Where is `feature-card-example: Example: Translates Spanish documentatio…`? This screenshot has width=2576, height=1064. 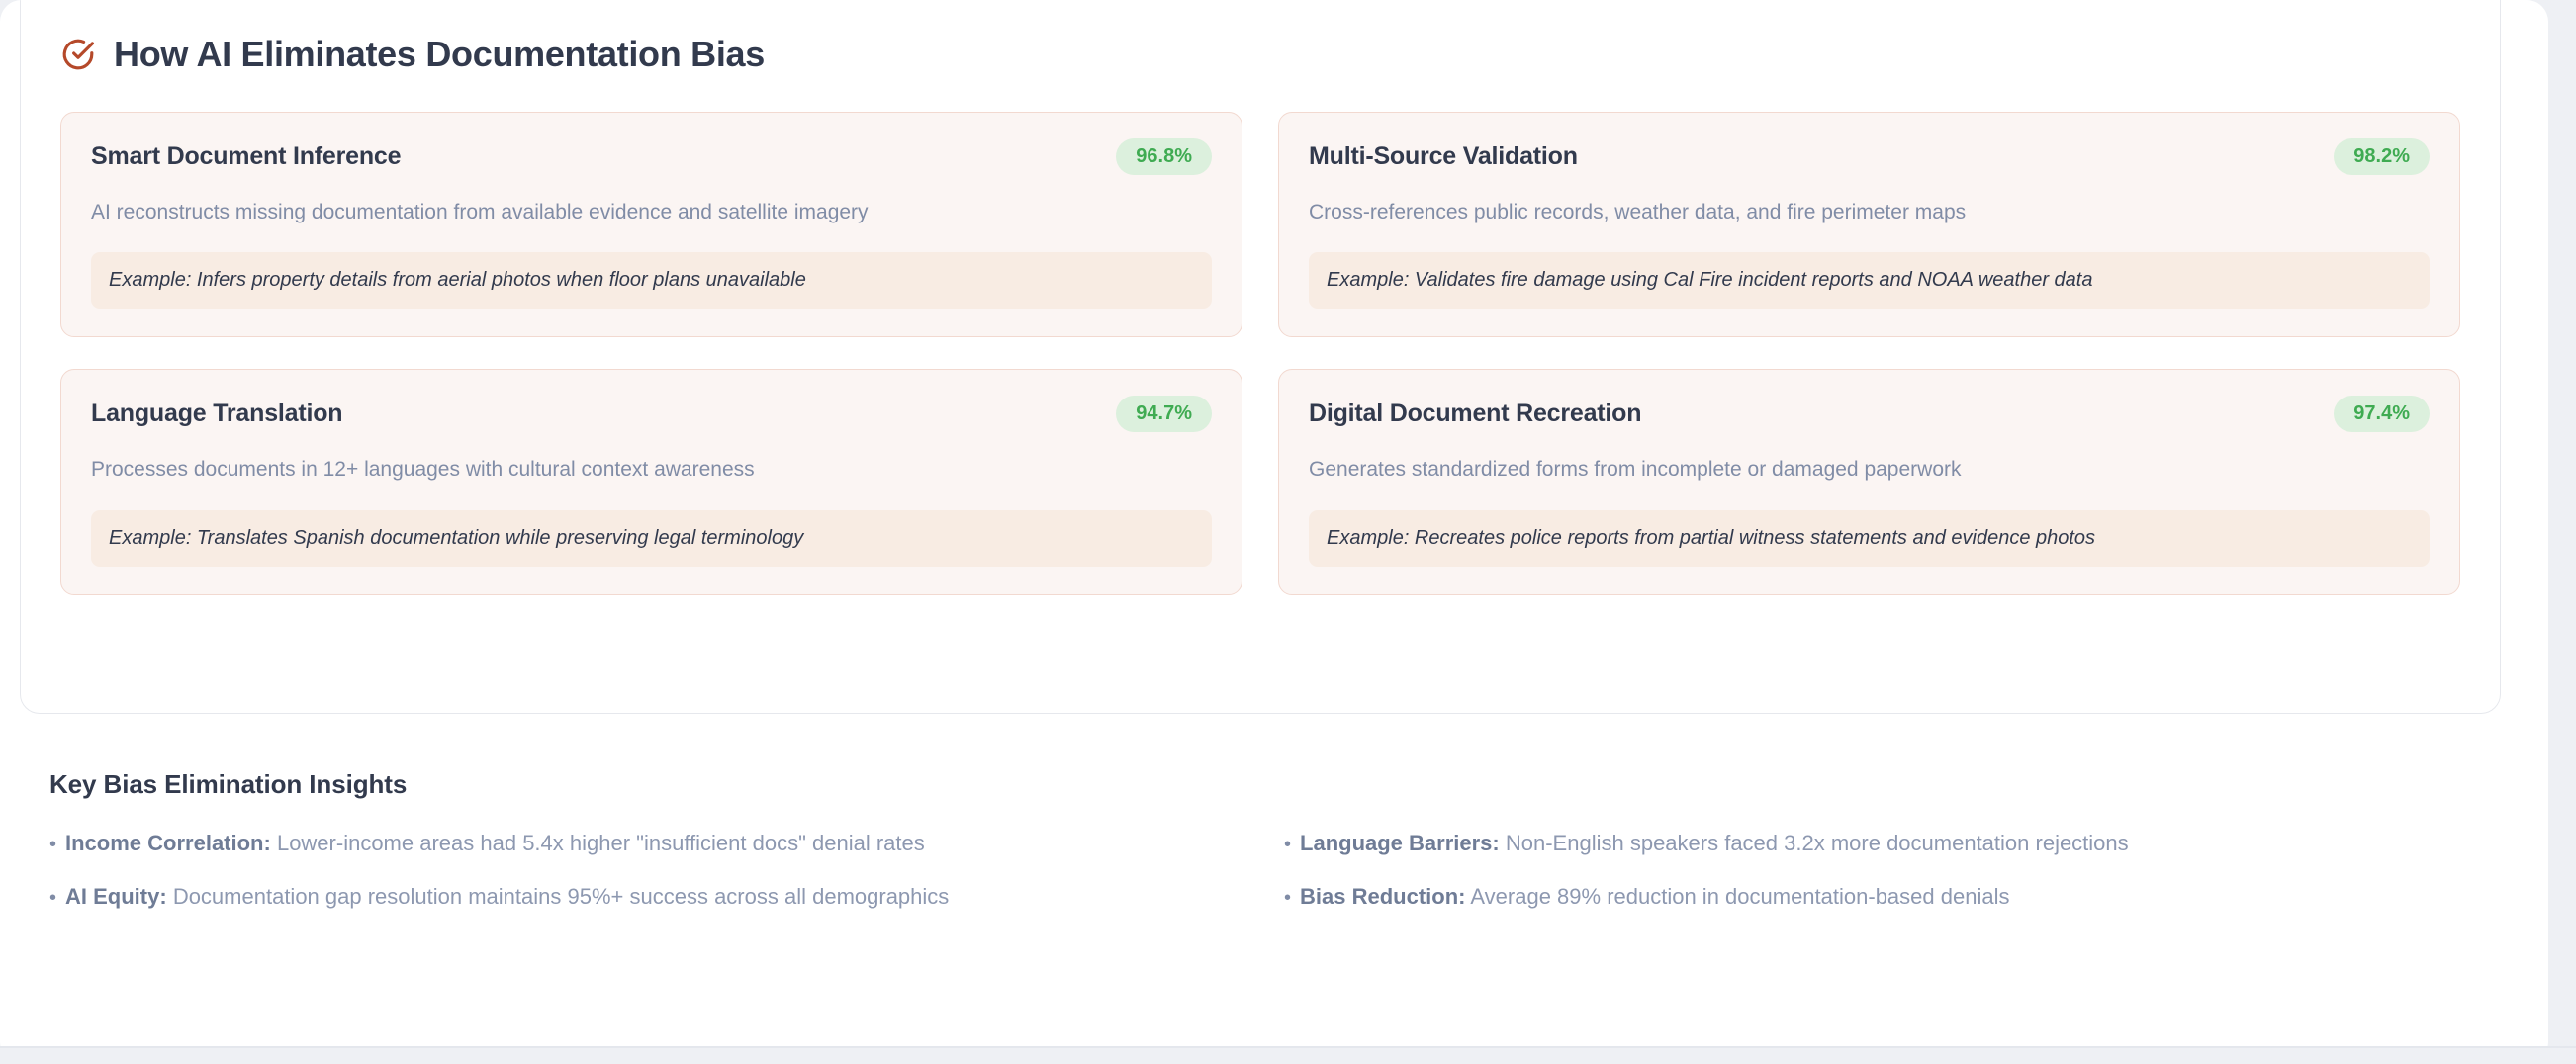 feature-card-example: Example: Translates Spanish documentatio… is located at coordinates (652, 538).